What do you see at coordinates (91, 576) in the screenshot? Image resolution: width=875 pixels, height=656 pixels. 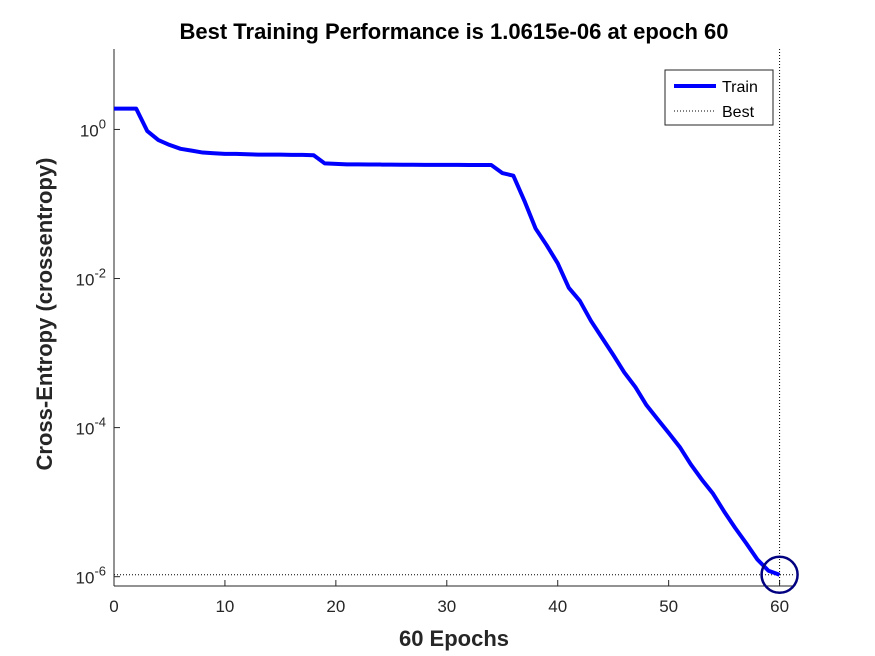 I see `y-tick-label: 10⁻⁶` at bounding box center [91, 576].